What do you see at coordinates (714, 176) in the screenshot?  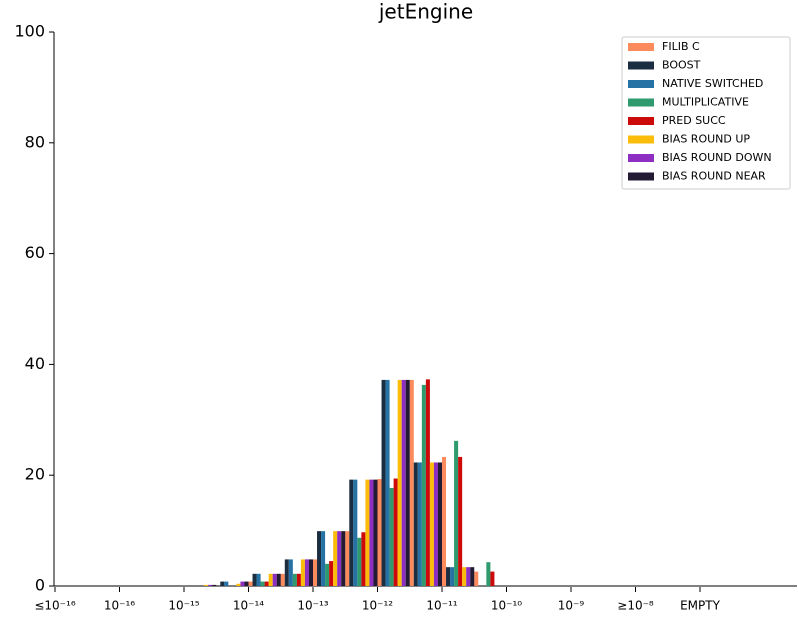 I see `legend-label: BIAS ROUND NEAR` at bounding box center [714, 176].